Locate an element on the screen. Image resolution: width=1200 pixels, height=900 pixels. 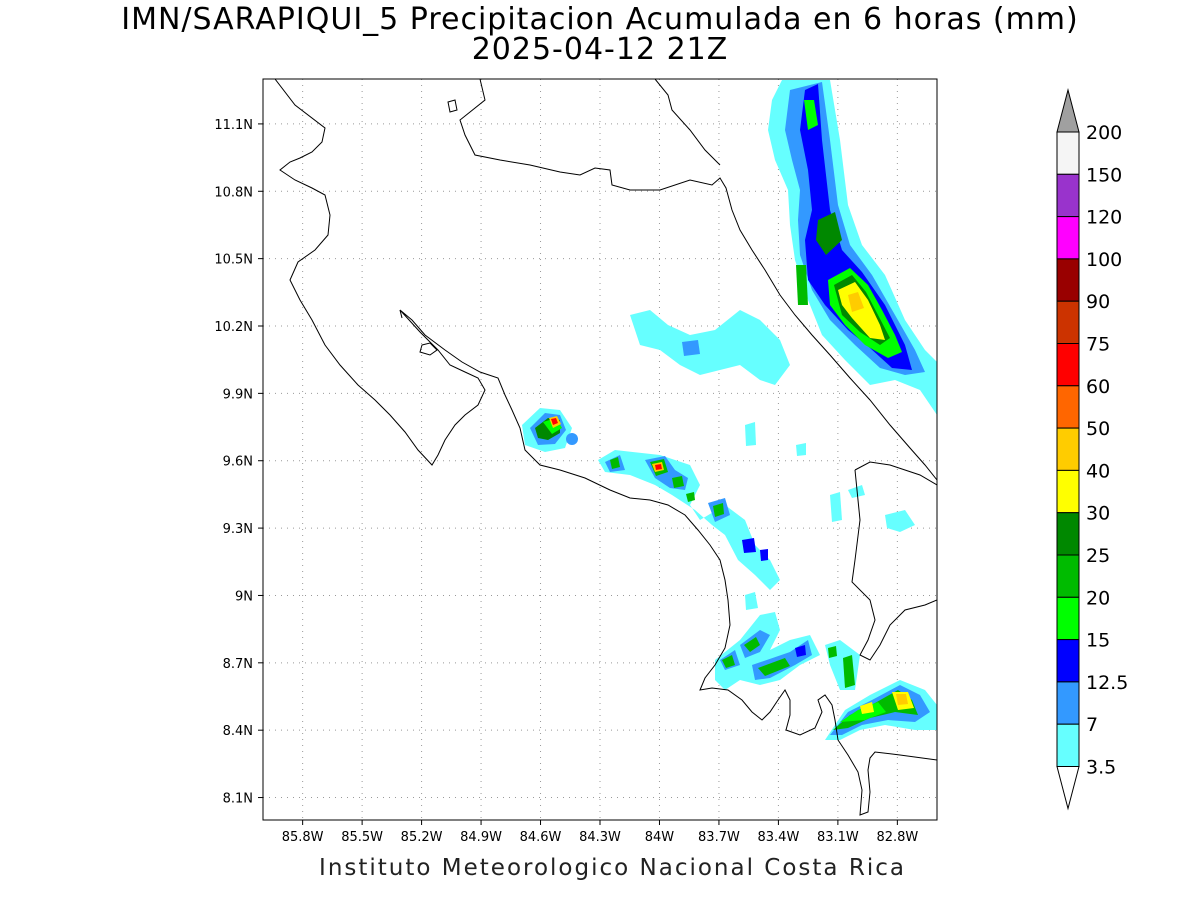
lon-tick-label: 84.3W is located at coordinates (600, 837).